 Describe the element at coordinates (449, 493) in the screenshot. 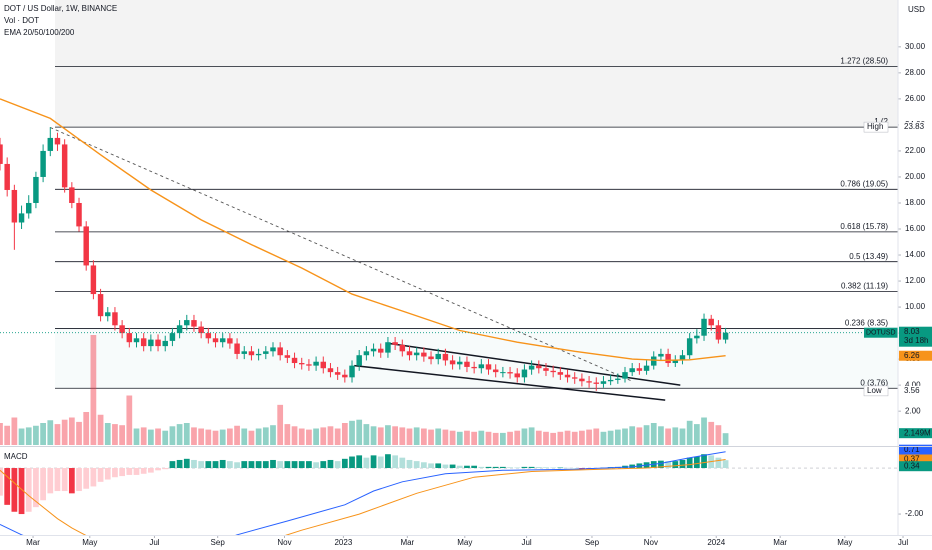

I see `macd-pane` at that location.